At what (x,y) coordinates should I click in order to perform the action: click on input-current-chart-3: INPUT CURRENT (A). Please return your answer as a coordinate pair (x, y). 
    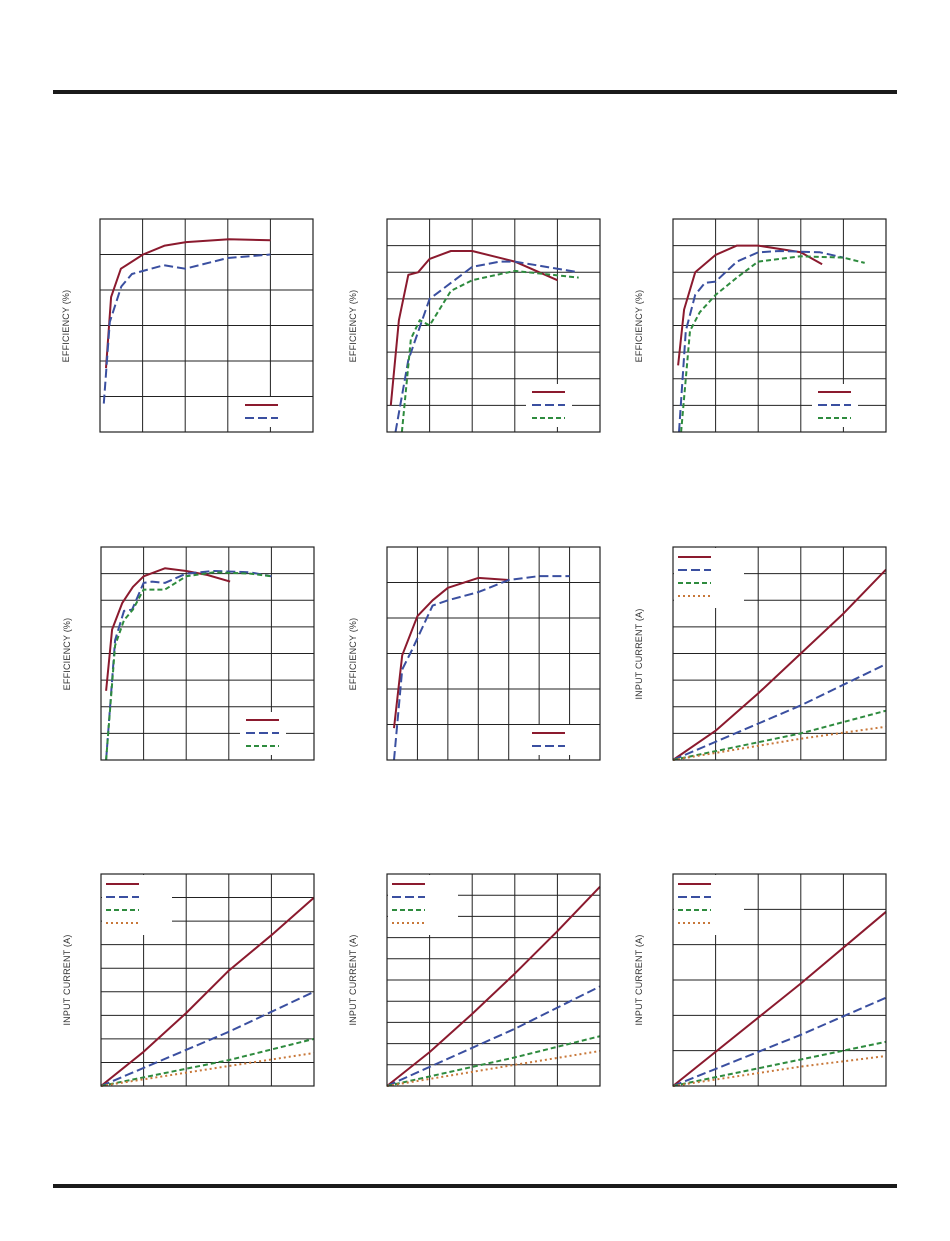
    Looking at the image, I should click on (474, 980).